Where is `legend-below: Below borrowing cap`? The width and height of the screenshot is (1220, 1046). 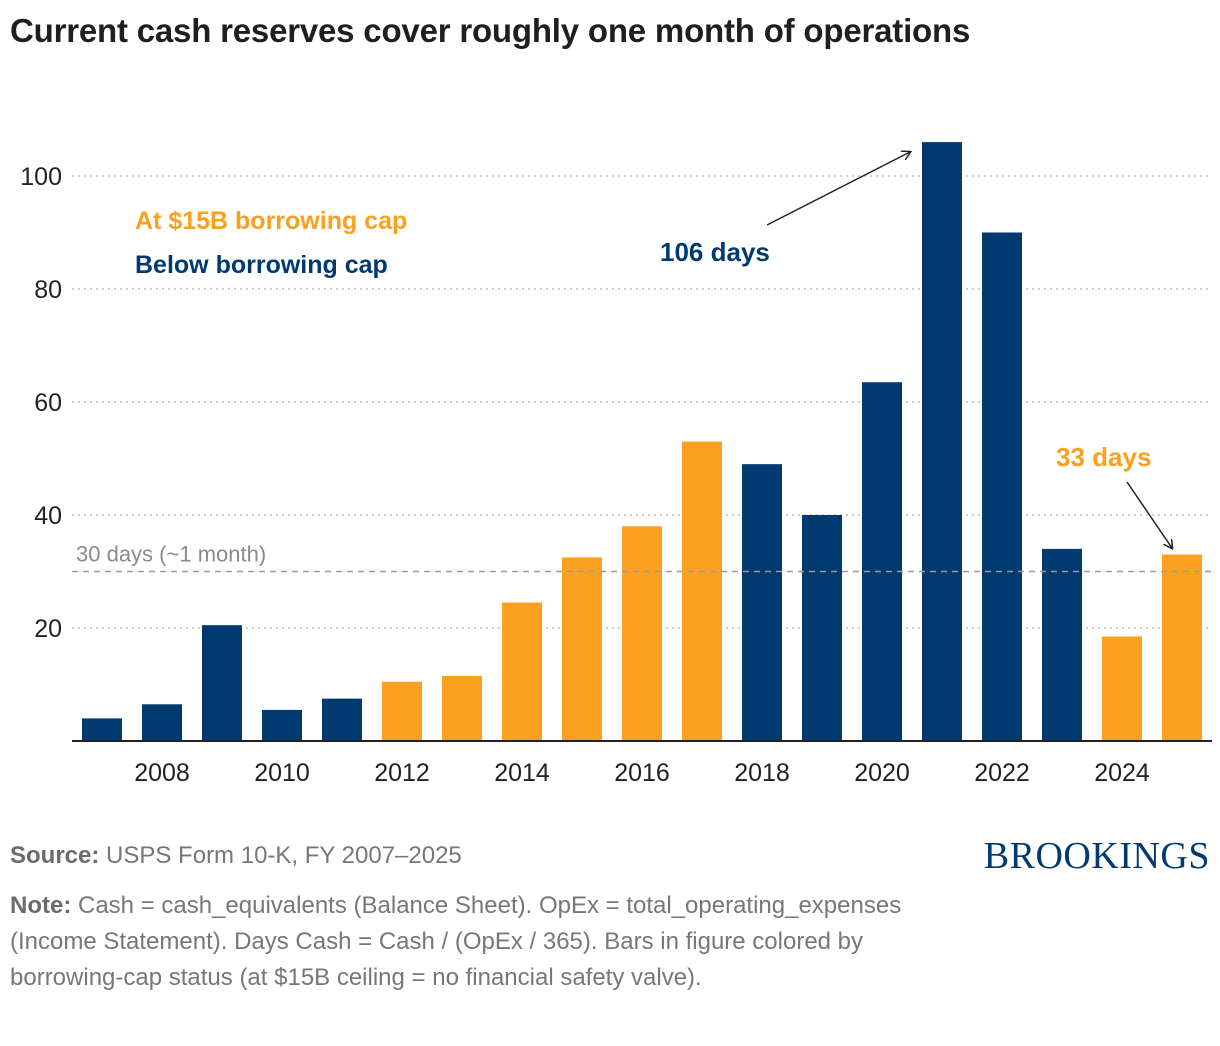
legend-below: Below borrowing cap is located at coordinates (261, 265).